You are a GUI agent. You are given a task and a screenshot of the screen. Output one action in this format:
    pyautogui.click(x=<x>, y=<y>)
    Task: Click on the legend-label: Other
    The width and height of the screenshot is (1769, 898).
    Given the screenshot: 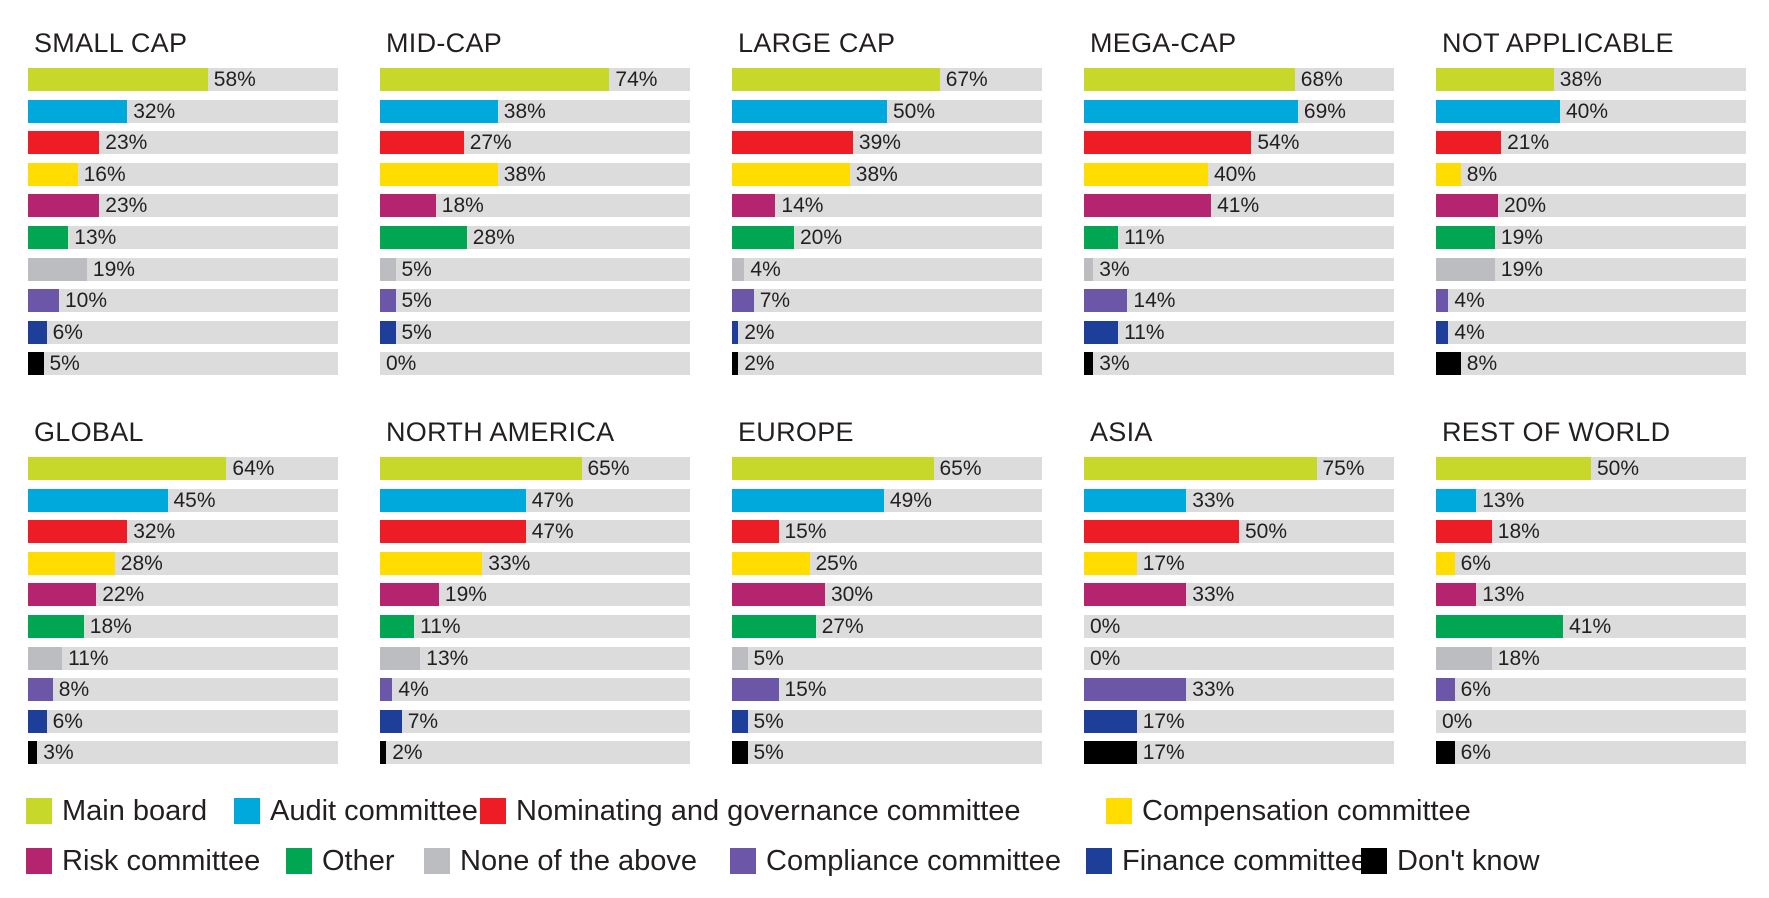 What is the action you would take?
    pyautogui.click(x=358, y=861)
    